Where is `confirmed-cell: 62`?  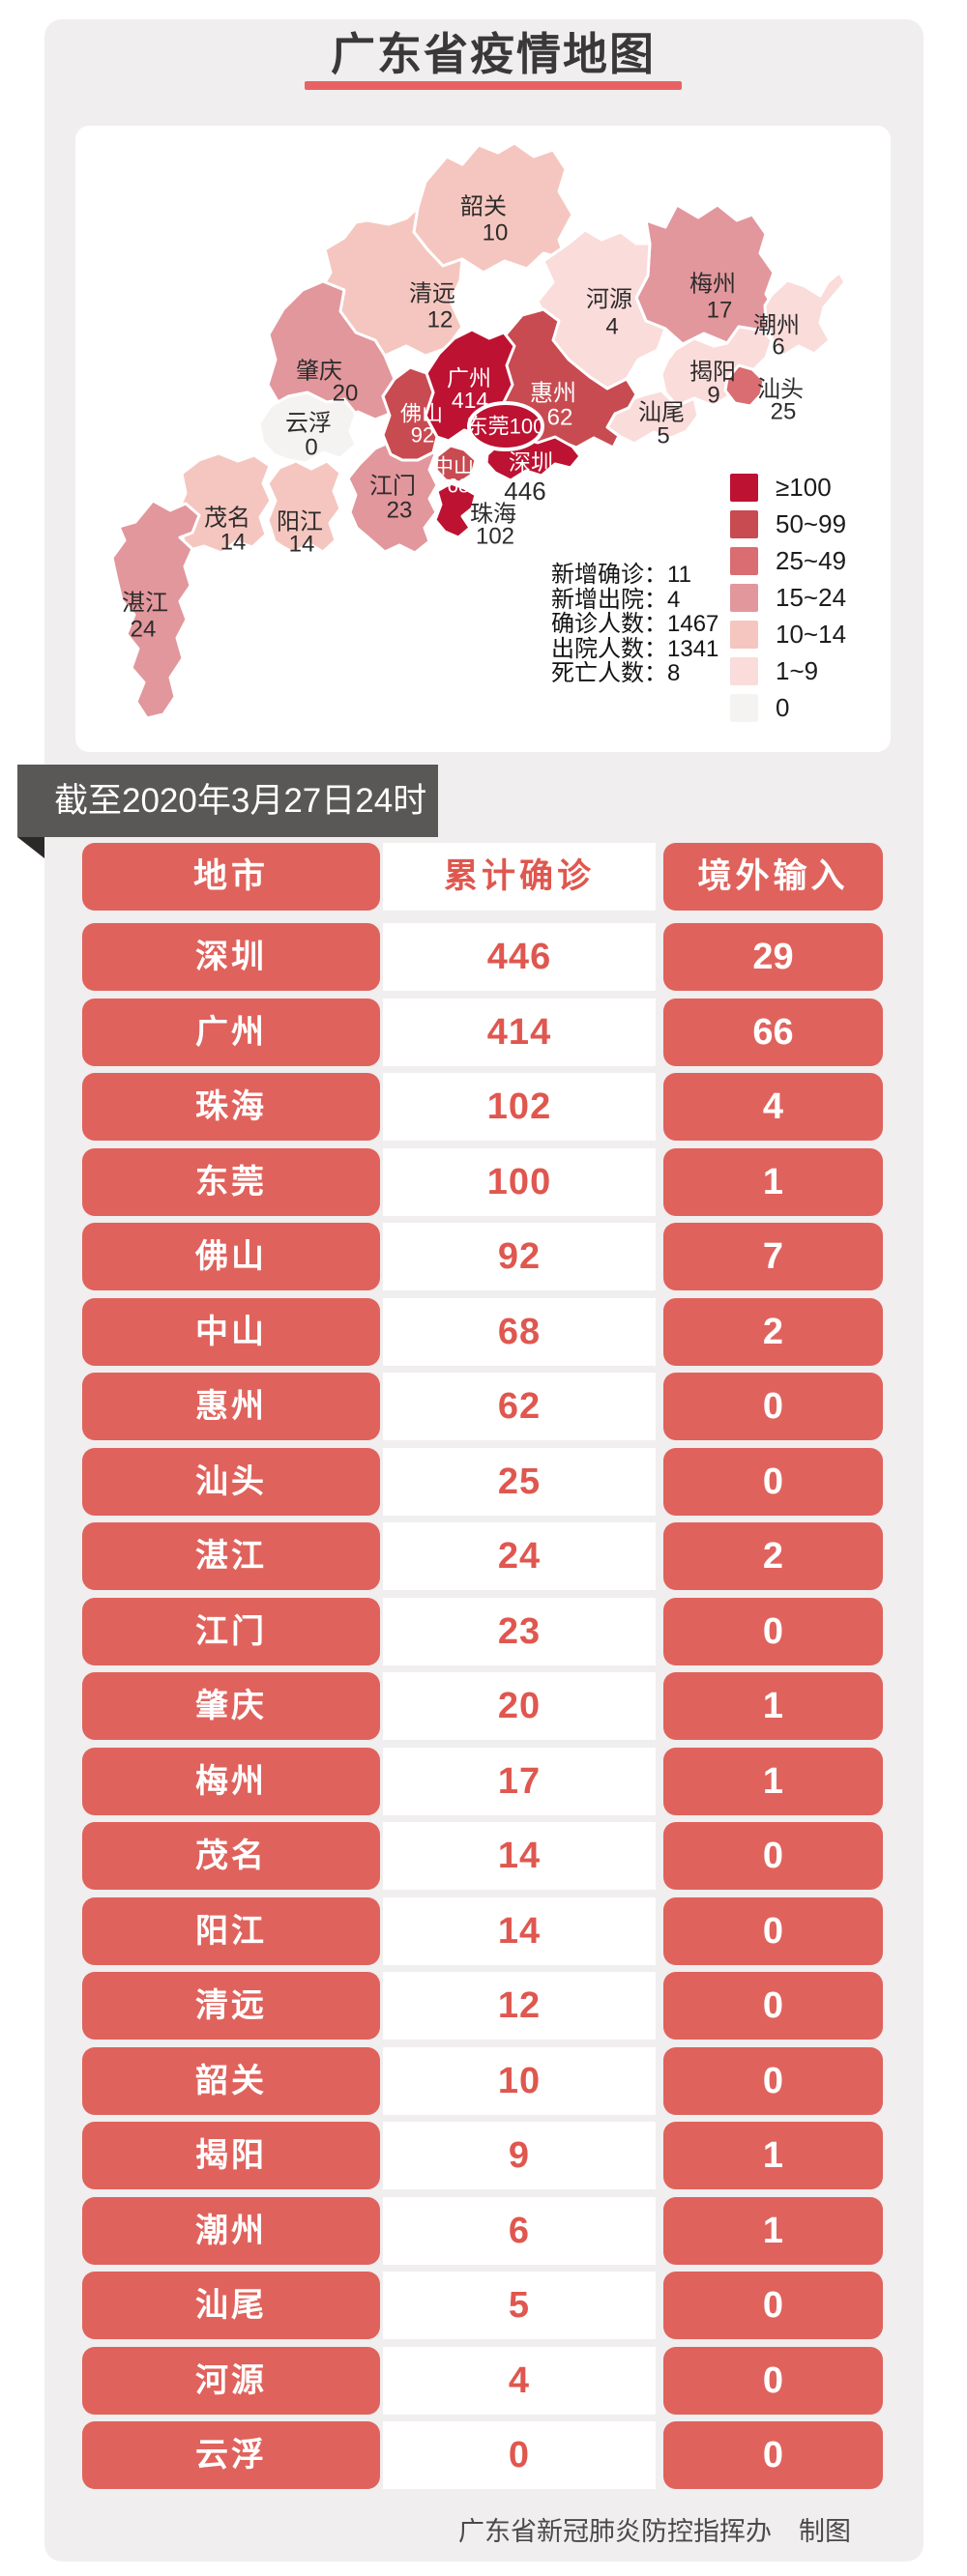
confirmed-cell: 62 is located at coordinates (519, 1406).